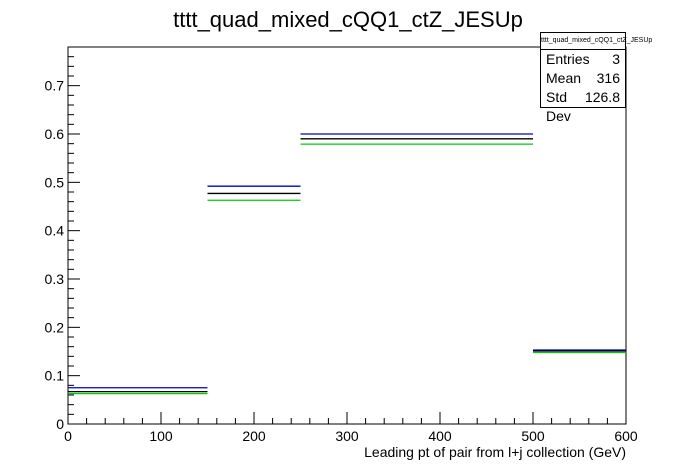 This screenshot has height=472, width=696. I want to click on y-tick-label: 0, so click(60, 424).